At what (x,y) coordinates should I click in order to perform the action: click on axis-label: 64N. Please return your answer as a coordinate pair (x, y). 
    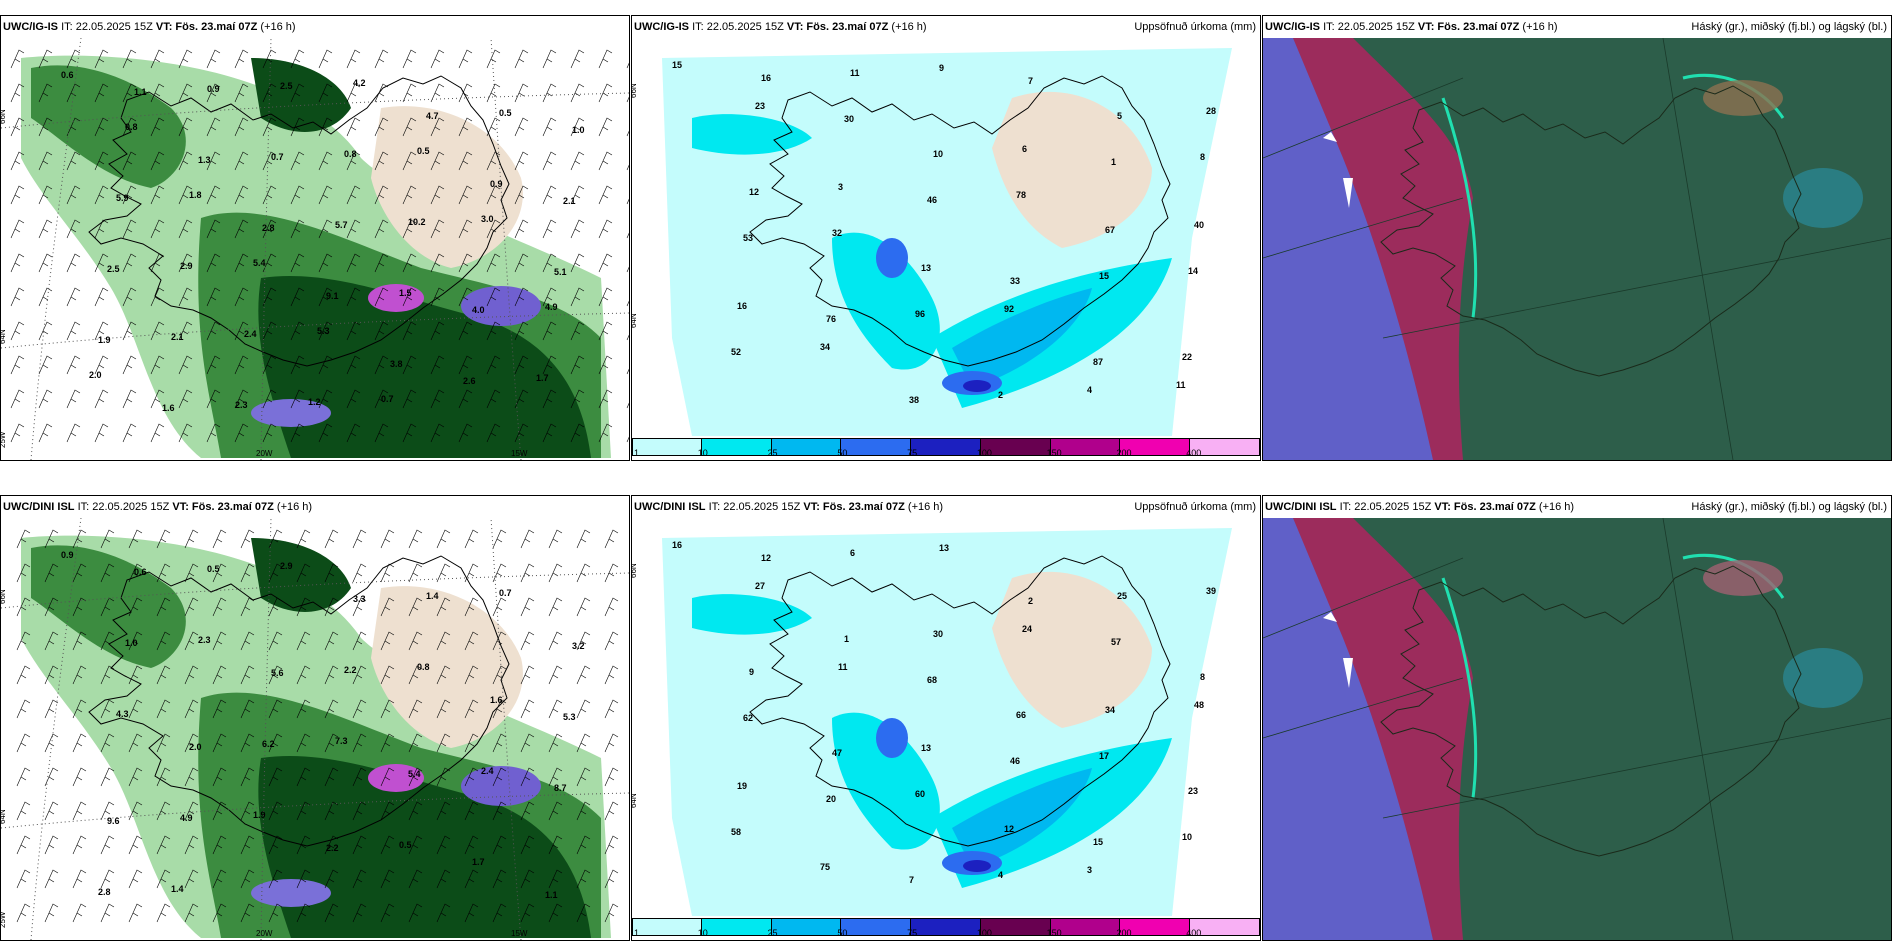
    Looking at the image, I should click on (4, 816).